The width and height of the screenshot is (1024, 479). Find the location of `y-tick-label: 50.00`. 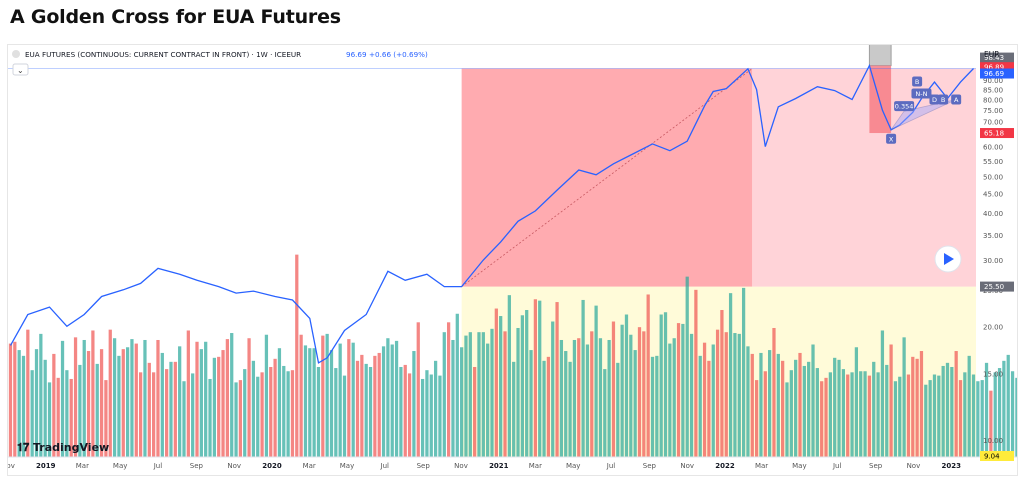

y-tick-label: 50.00 is located at coordinates (993, 177).